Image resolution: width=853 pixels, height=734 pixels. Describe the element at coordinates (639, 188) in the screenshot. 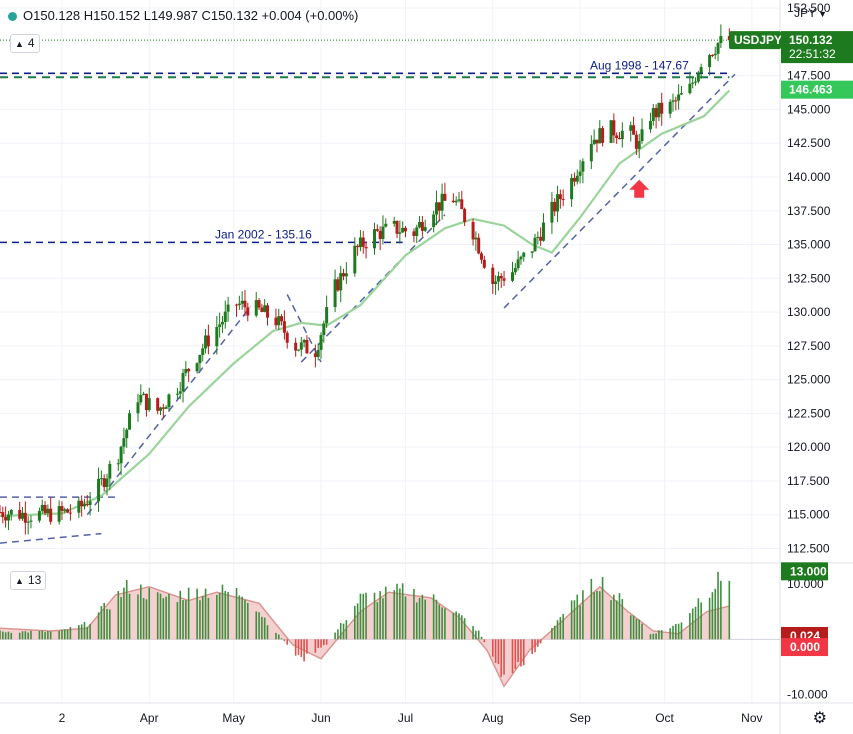

I see `signal-arrow` at that location.